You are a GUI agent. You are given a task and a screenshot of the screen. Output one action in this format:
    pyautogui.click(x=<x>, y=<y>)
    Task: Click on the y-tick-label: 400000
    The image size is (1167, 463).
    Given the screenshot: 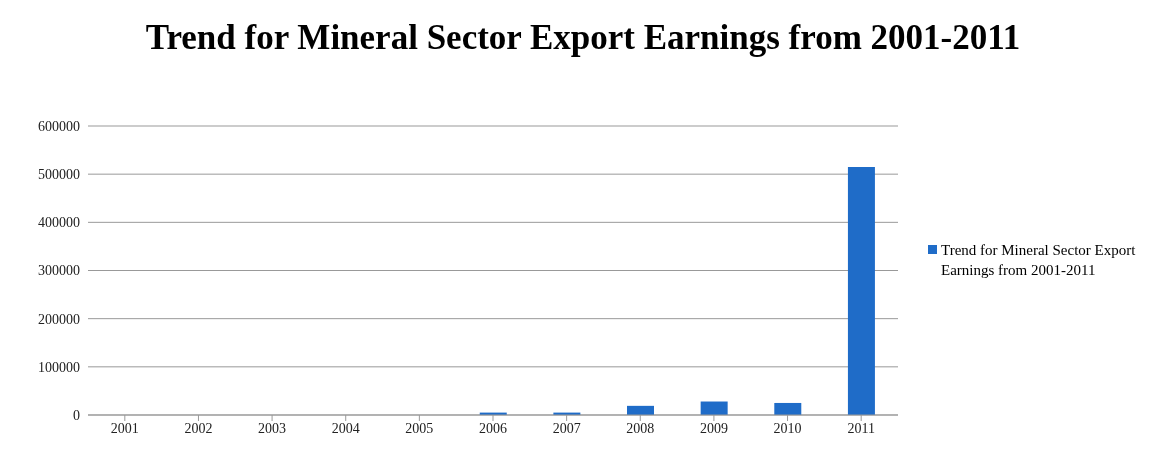 What is the action you would take?
    pyautogui.click(x=59, y=223)
    